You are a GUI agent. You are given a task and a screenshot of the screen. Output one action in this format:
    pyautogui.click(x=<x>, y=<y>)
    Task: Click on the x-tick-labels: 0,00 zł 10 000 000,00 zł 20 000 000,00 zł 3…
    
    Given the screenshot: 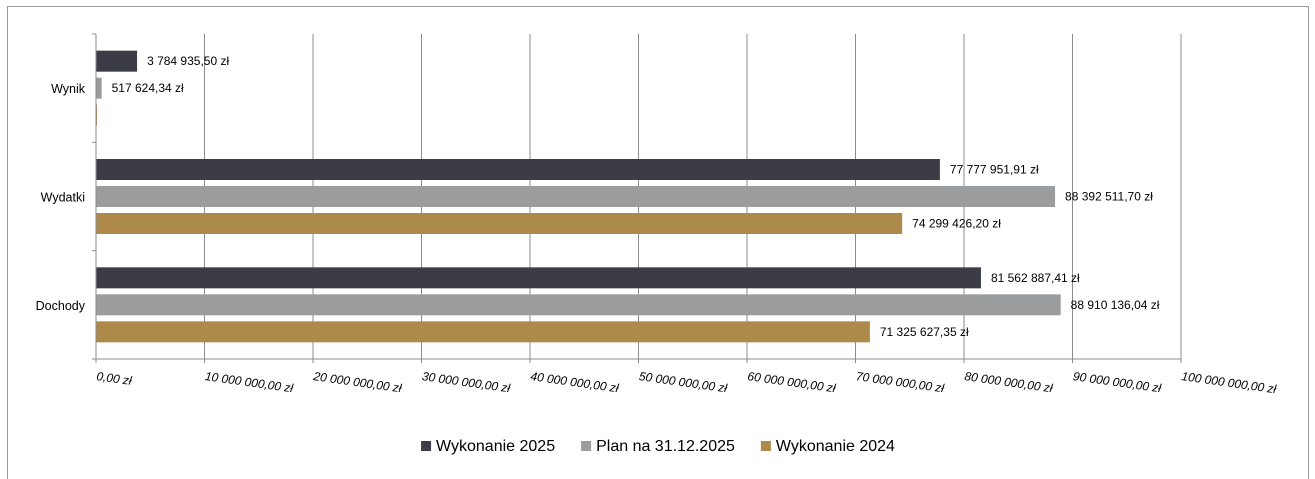 What is the action you would take?
    pyautogui.click(x=687, y=382)
    